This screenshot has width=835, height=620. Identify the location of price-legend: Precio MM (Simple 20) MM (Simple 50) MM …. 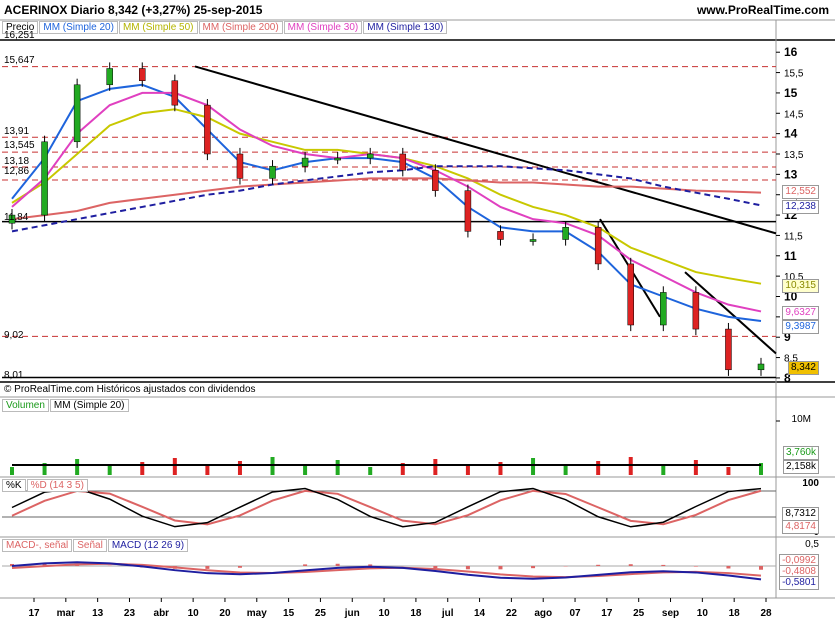
(225, 27).